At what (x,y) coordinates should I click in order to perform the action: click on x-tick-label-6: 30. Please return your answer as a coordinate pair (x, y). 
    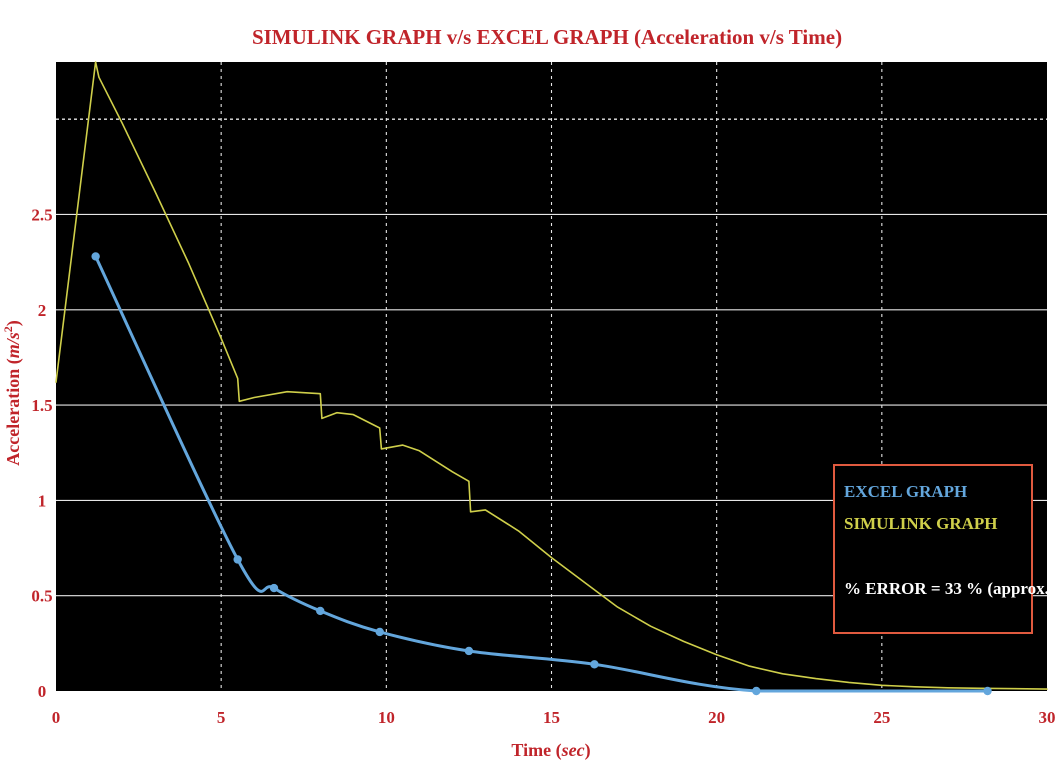
    Looking at the image, I should click on (1047, 717).